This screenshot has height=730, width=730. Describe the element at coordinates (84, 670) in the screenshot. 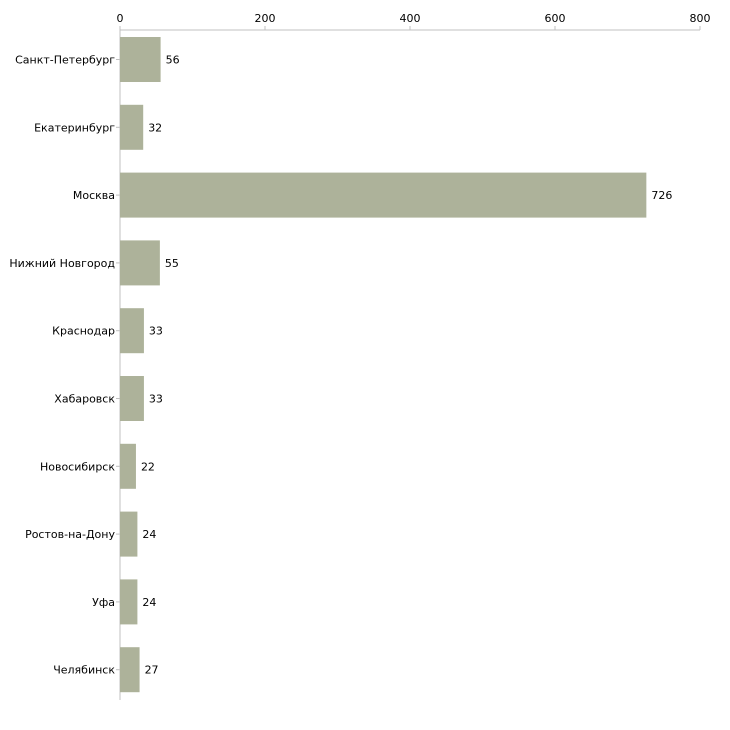

I see `category-label: Челябинск` at that location.